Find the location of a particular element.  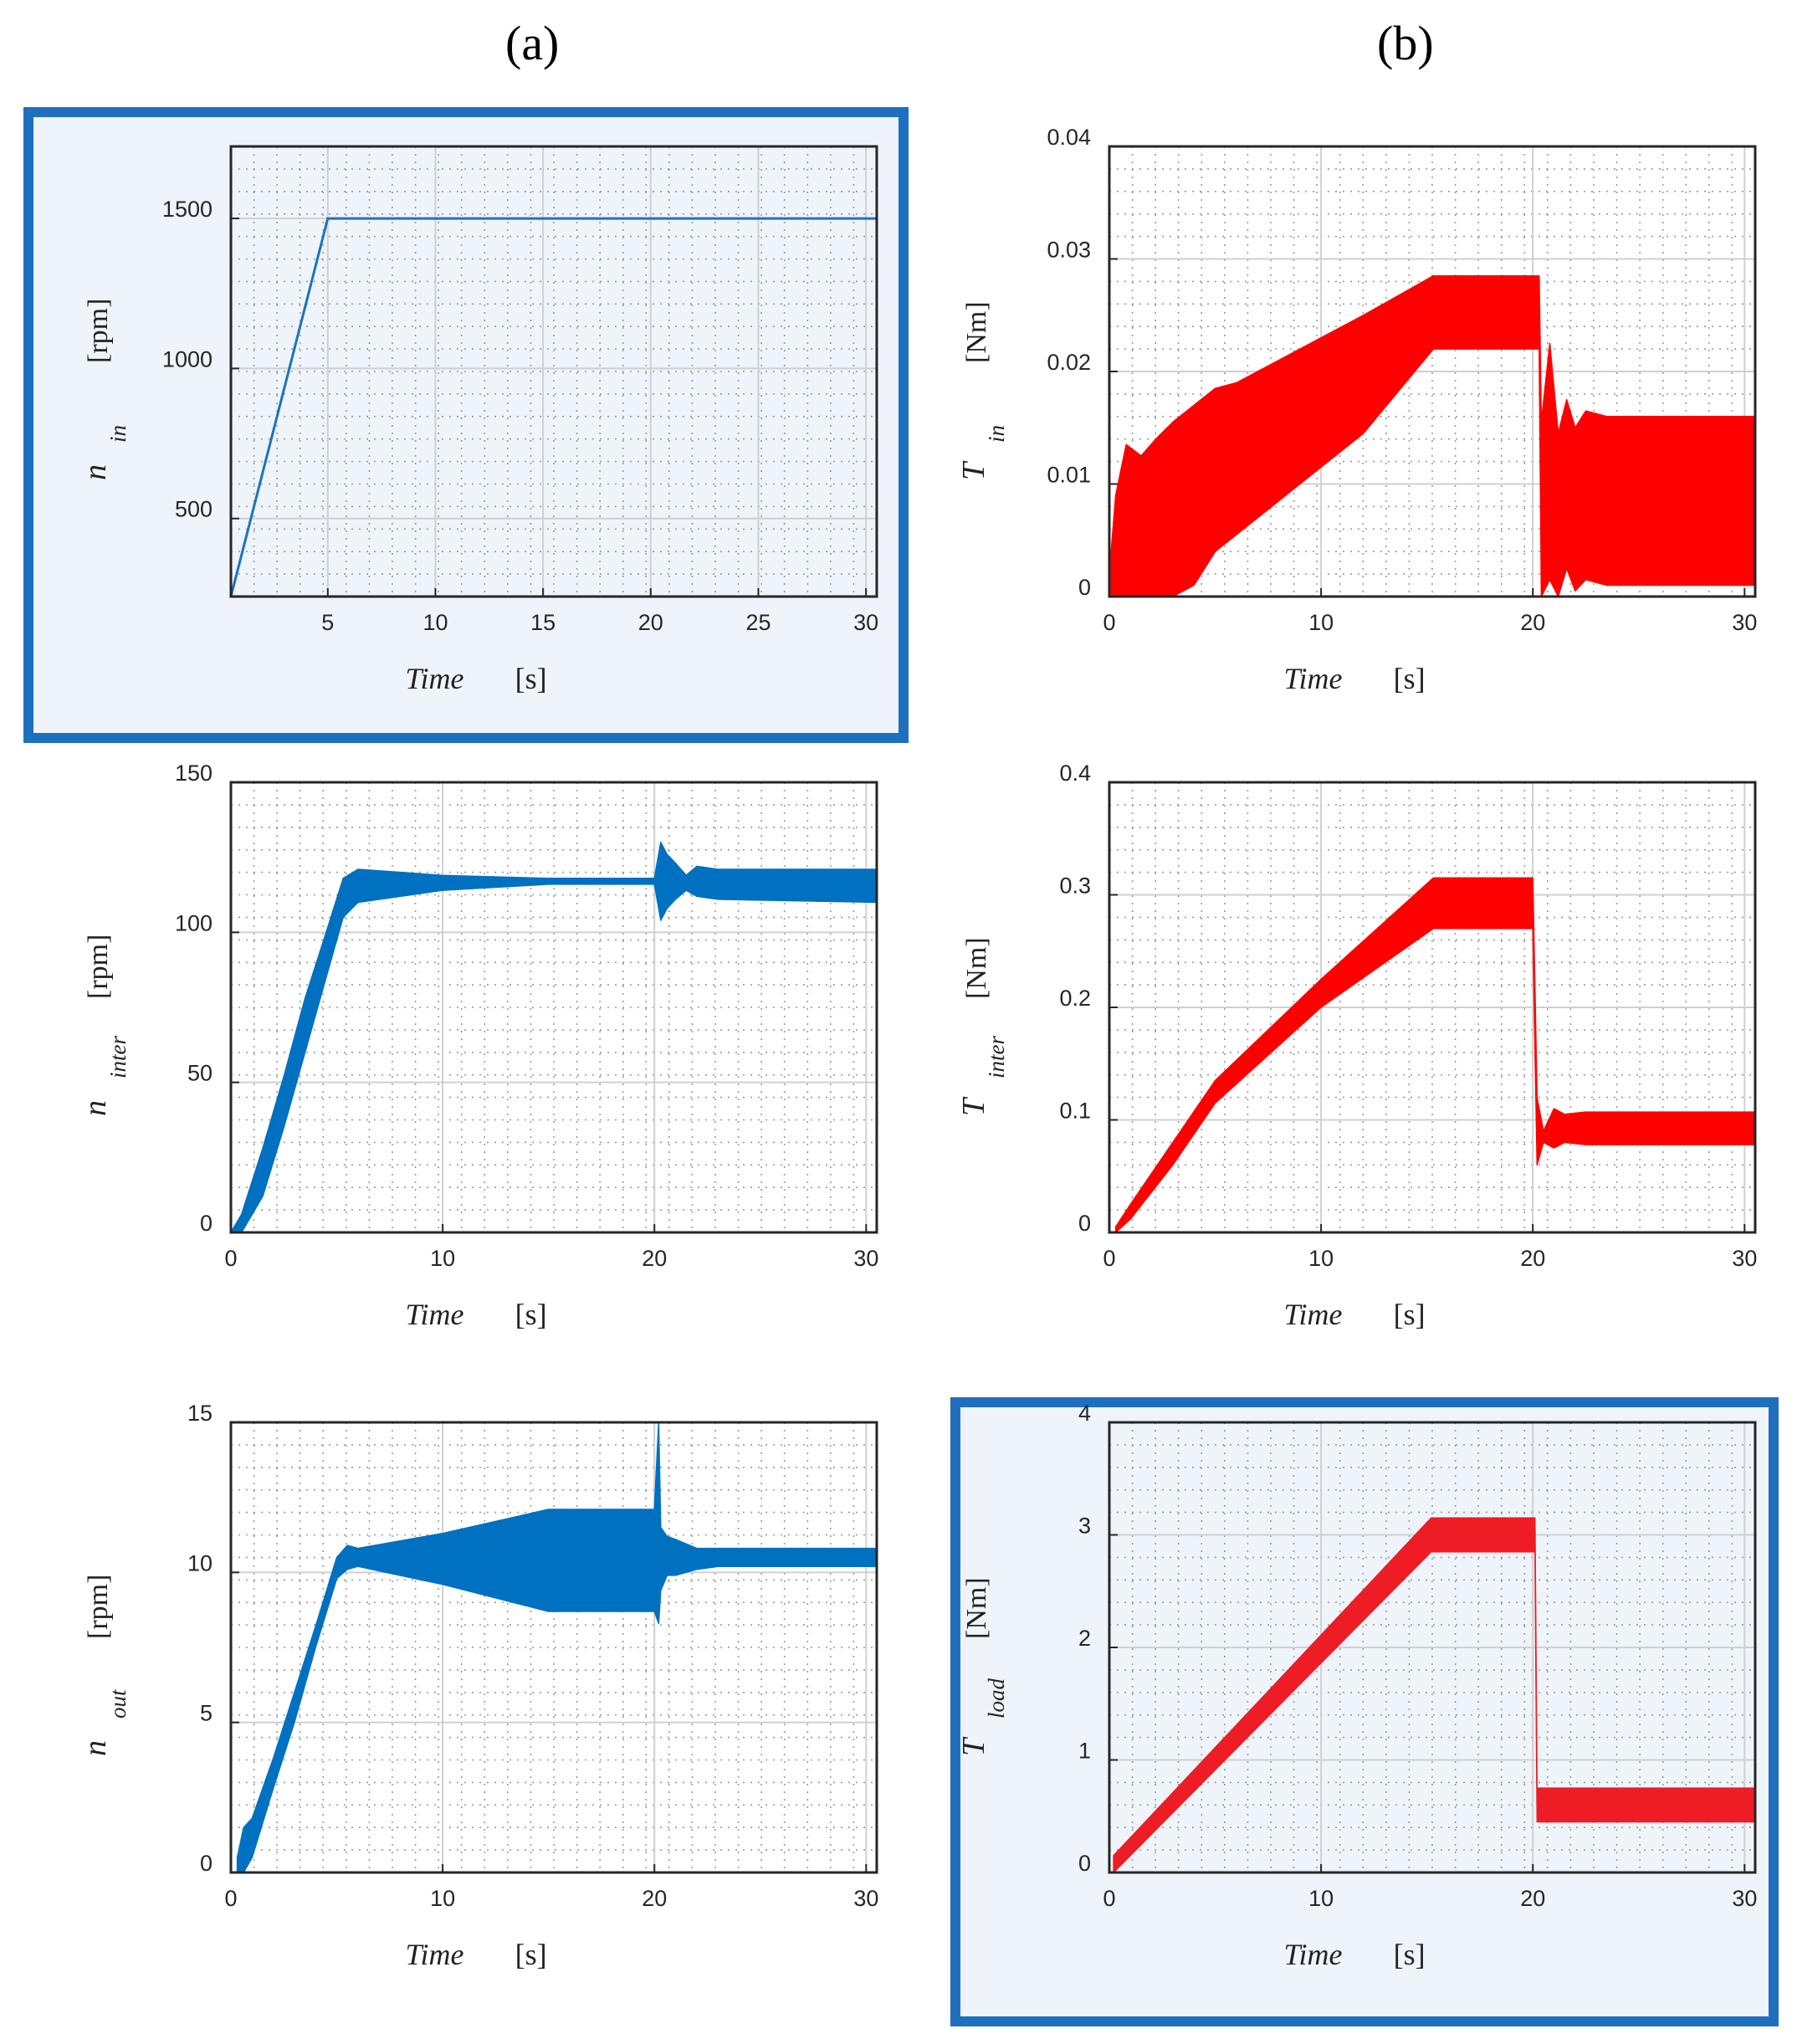

y-tick-label: 150 is located at coordinates (194, 773).